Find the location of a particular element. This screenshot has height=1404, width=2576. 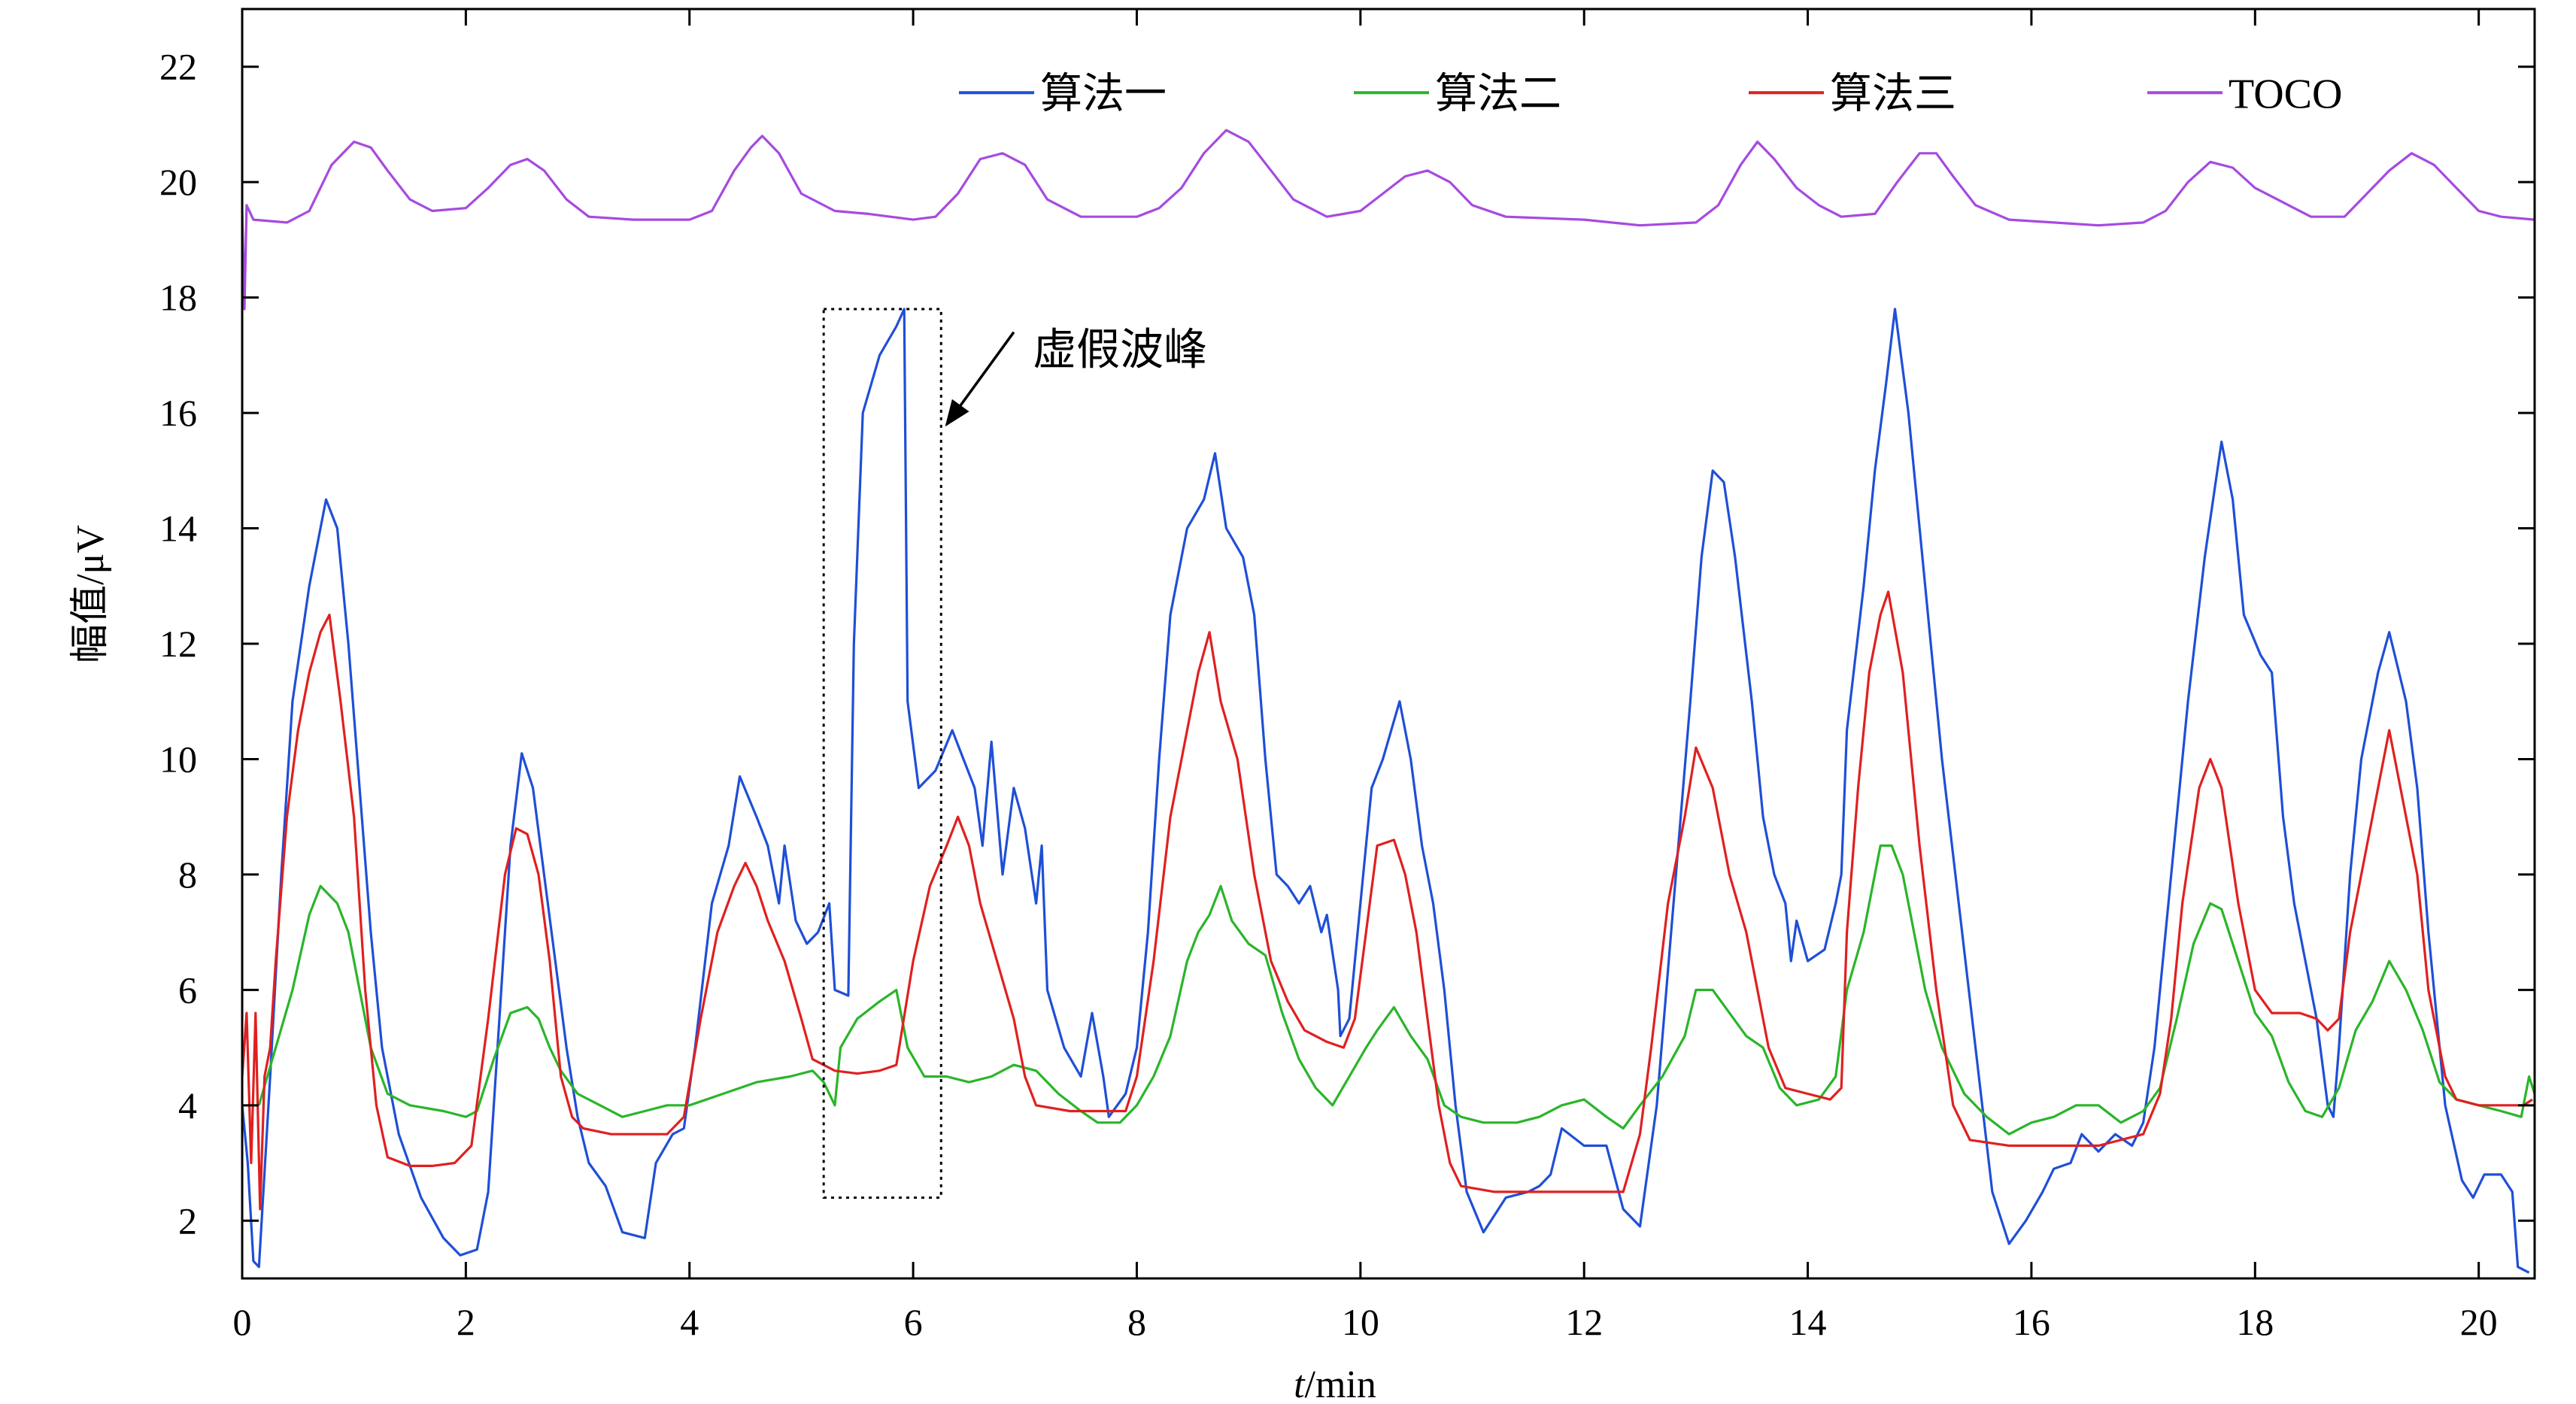

y-tick-label: 20 is located at coordinates (178, 182).